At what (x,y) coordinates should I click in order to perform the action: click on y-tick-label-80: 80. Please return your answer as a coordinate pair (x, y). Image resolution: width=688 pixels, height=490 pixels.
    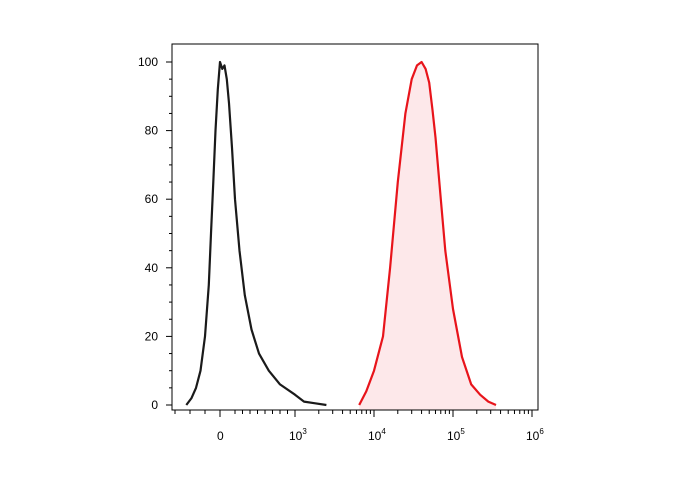
    Looking at the image, I should click on (152, 131).